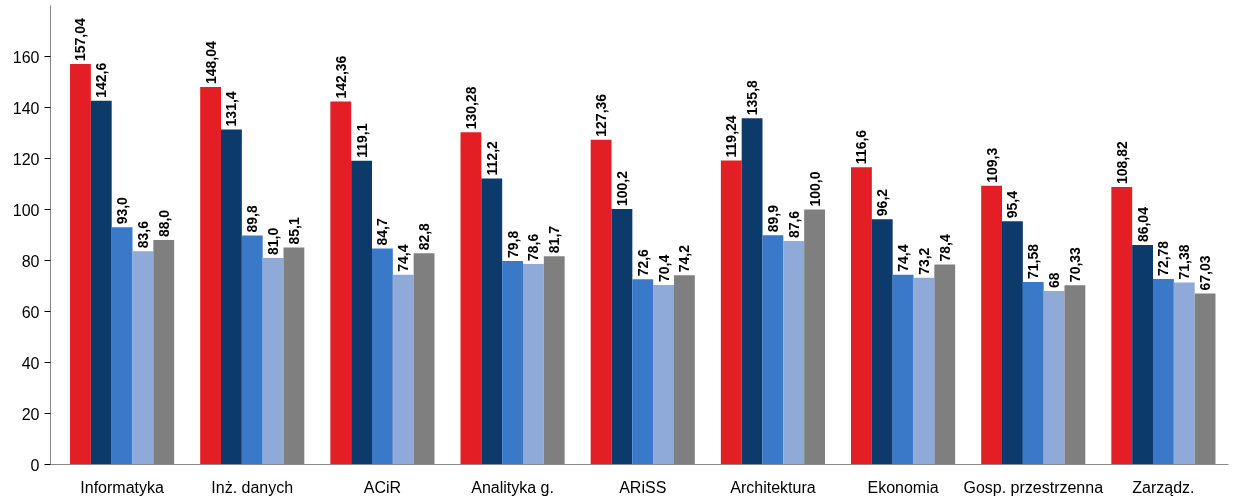 This screenshot has height=499, width=1238. What do you see at coordinates (903, 487) in the screenshot?
I see `x-tick-label: Ekonomia` at bounding box center [903, 487].